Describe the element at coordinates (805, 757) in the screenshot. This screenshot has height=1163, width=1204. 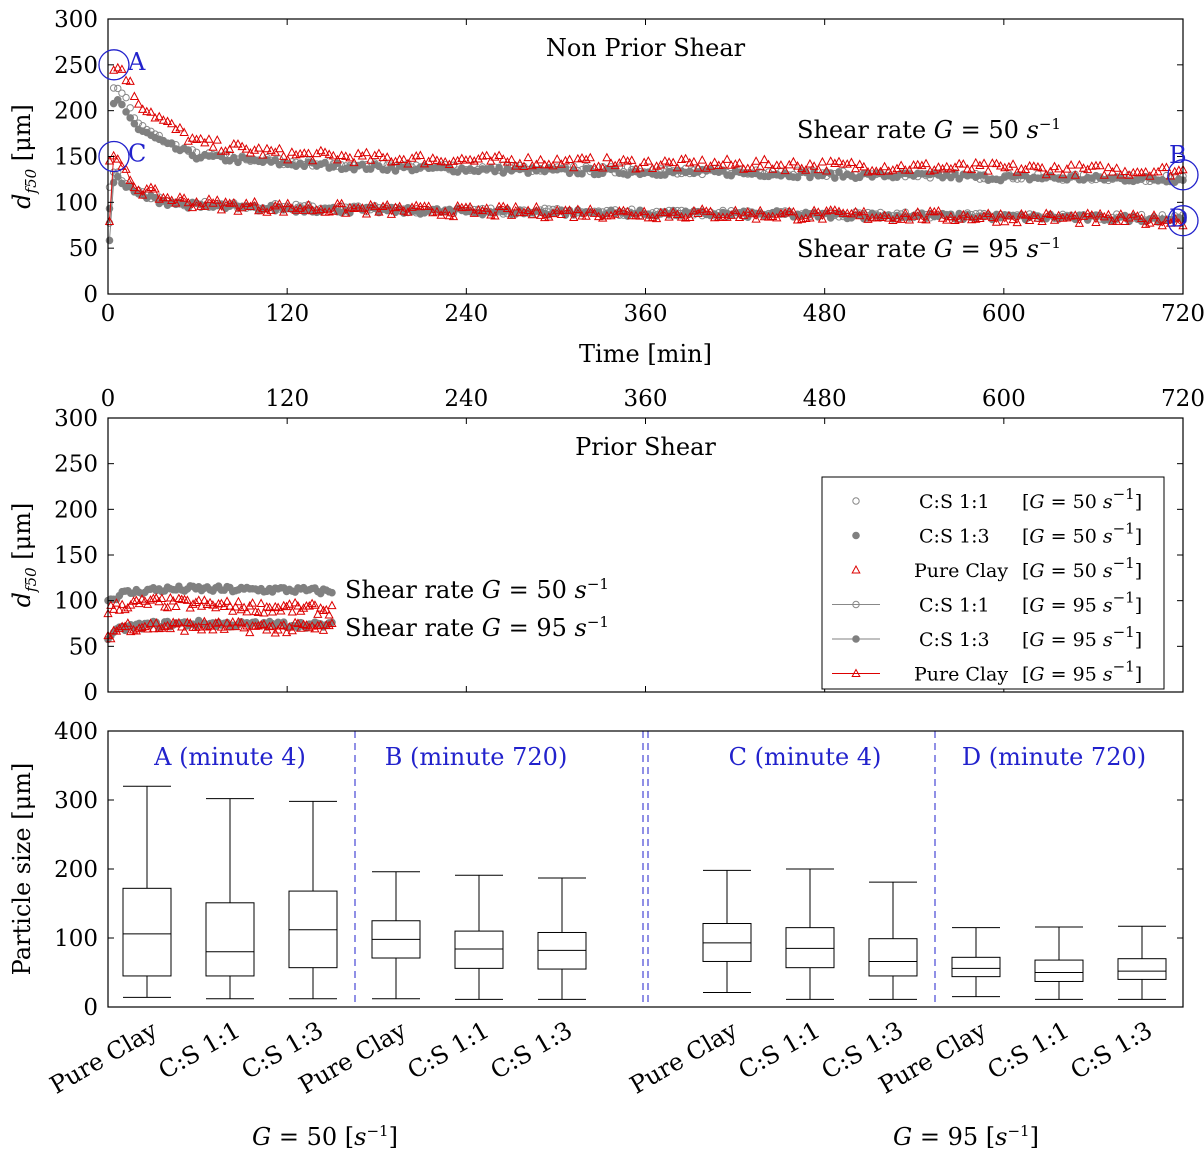
I see `group-title: C (minute 4)` at that location.